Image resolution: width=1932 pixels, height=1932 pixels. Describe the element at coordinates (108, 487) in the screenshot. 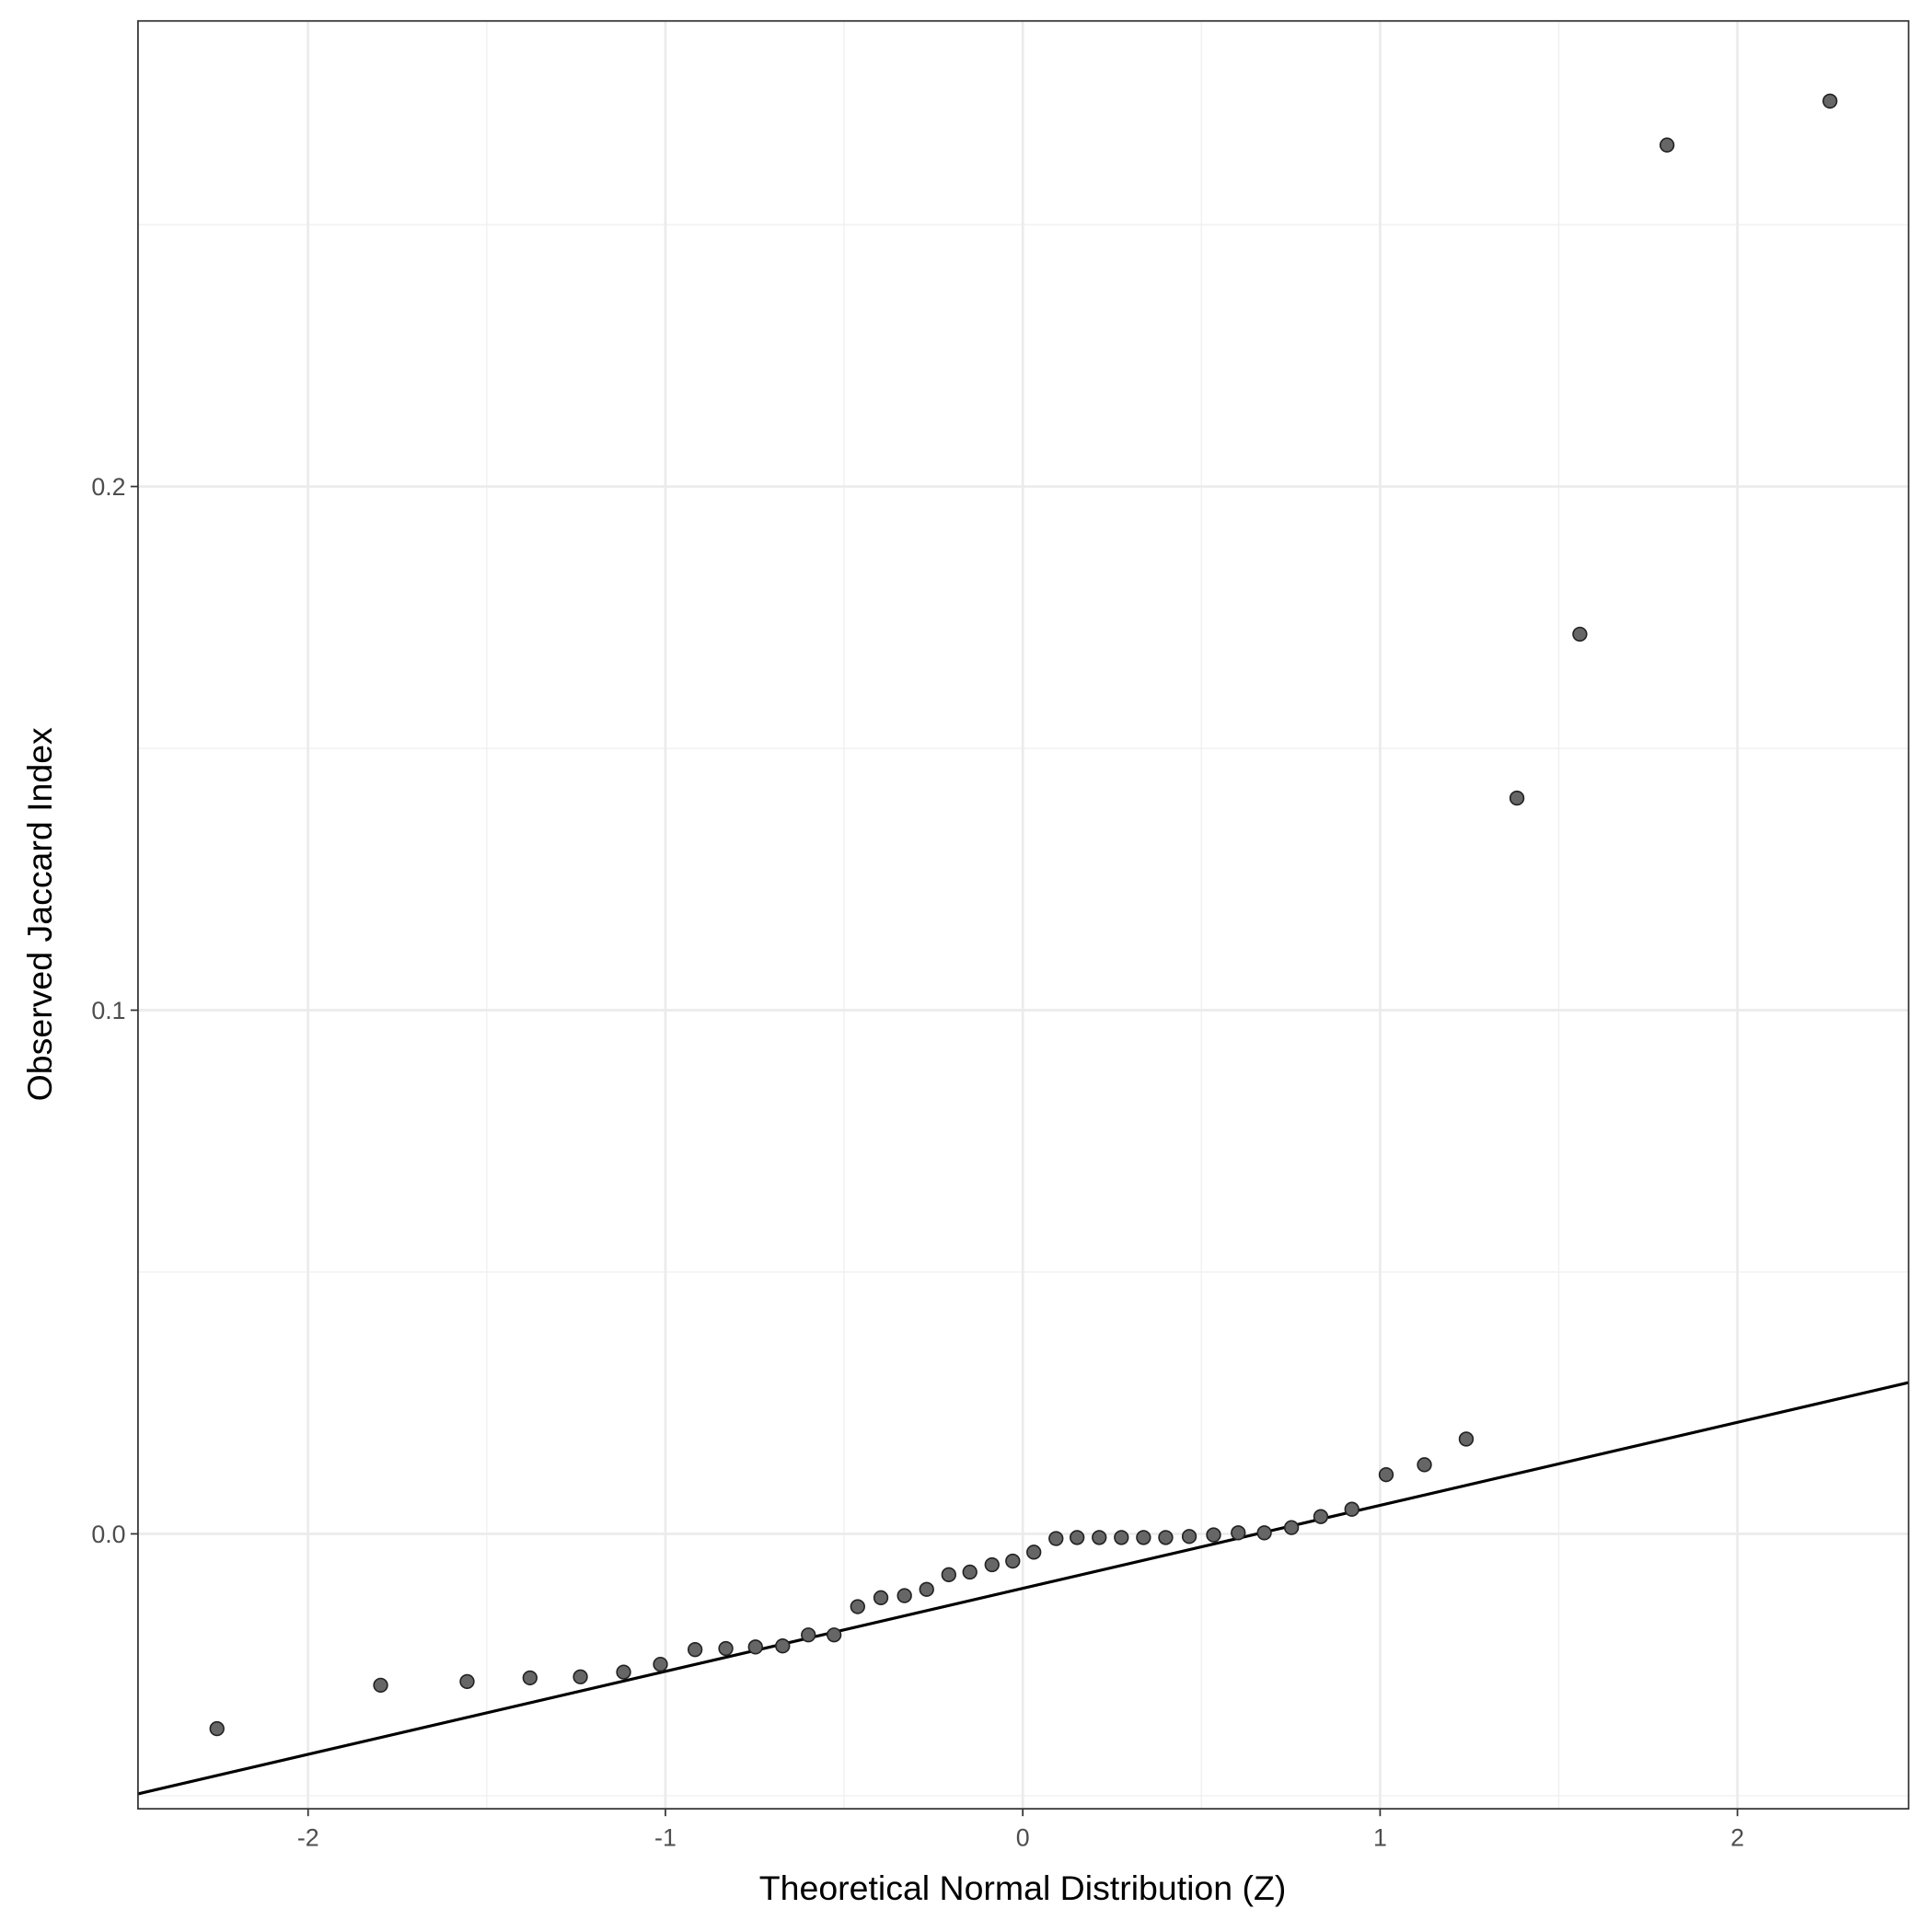

I see `y-tick-label: 0.2` at that location.